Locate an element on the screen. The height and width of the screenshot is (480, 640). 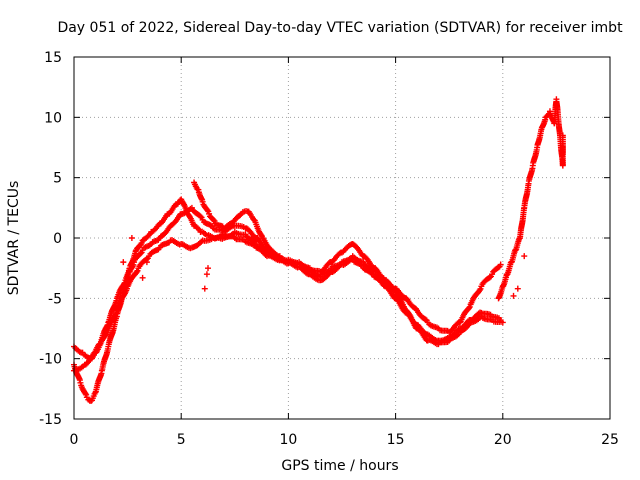
x-tick-label: 15 is located at coordinates (396, 440).